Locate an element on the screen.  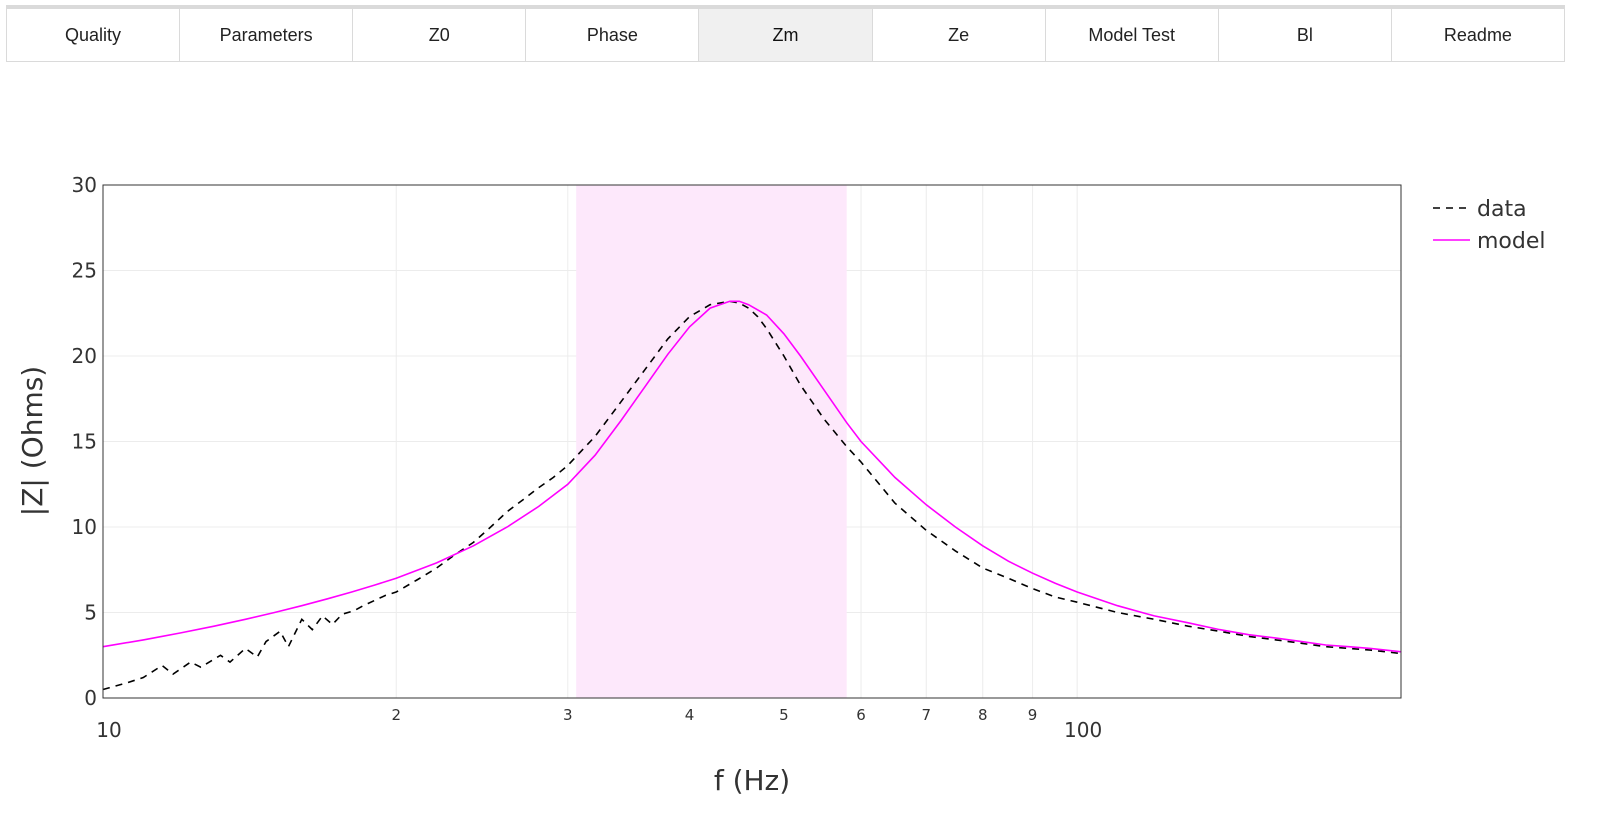
y-tick-label: 20 is located at coordinates (84, 356).